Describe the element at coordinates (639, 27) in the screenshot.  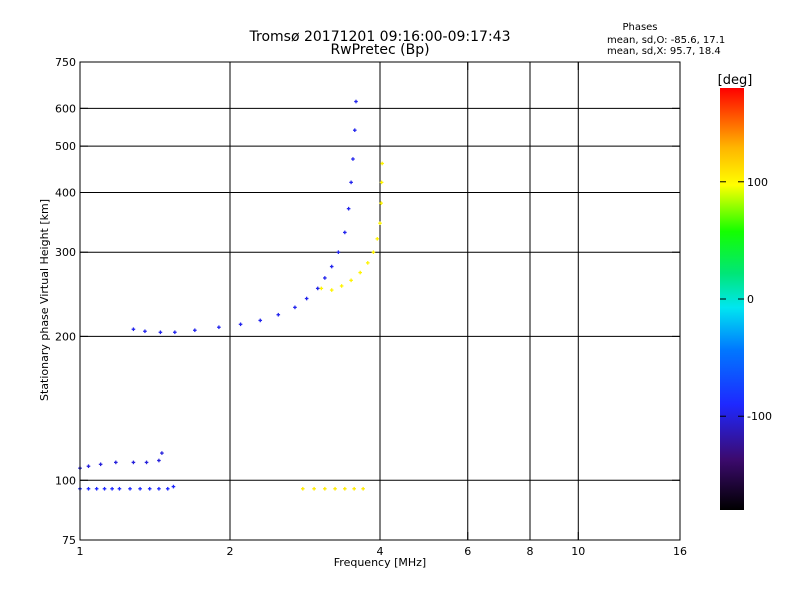
I see `phase-stats-title: Phases` at that location.